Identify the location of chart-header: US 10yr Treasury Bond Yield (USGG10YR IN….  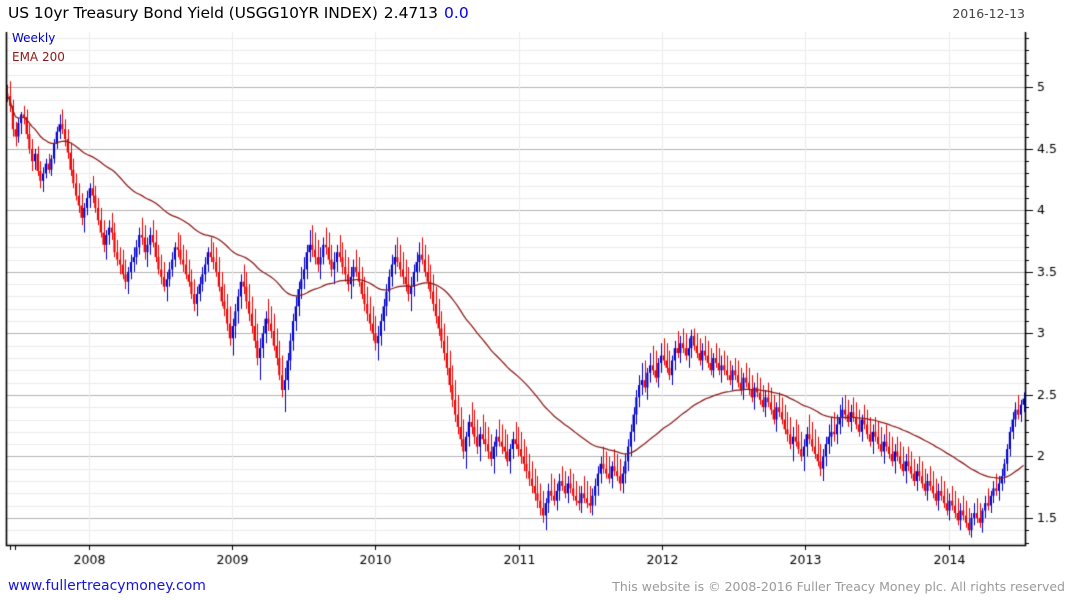
(537, 13).